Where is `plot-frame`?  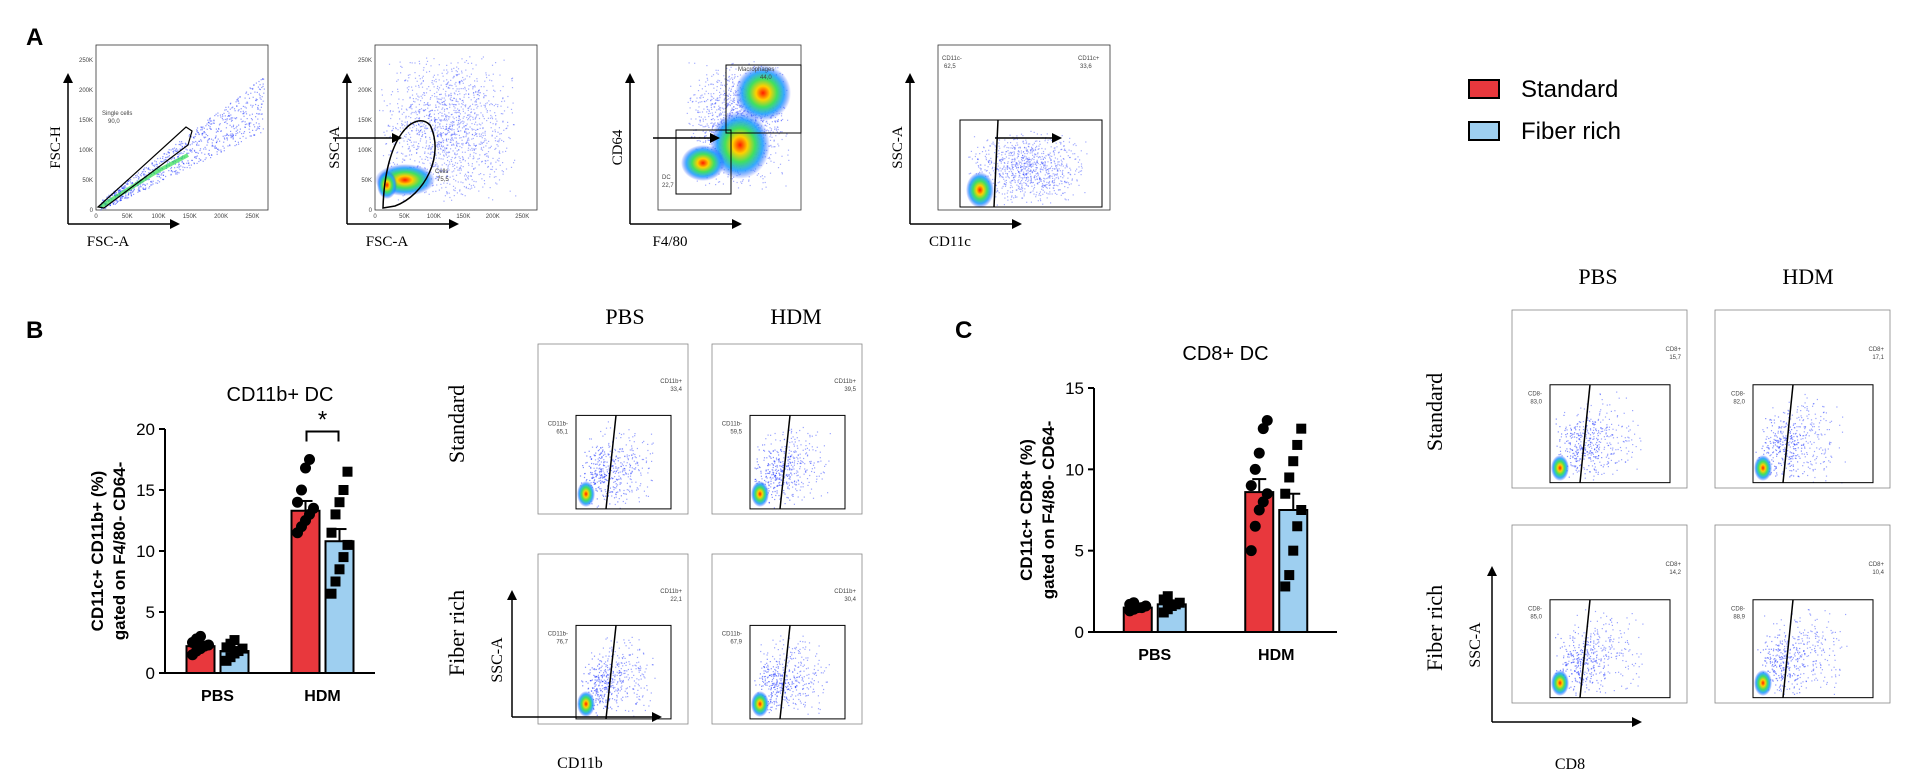 plot-frame is located at coordinates (613, 429).